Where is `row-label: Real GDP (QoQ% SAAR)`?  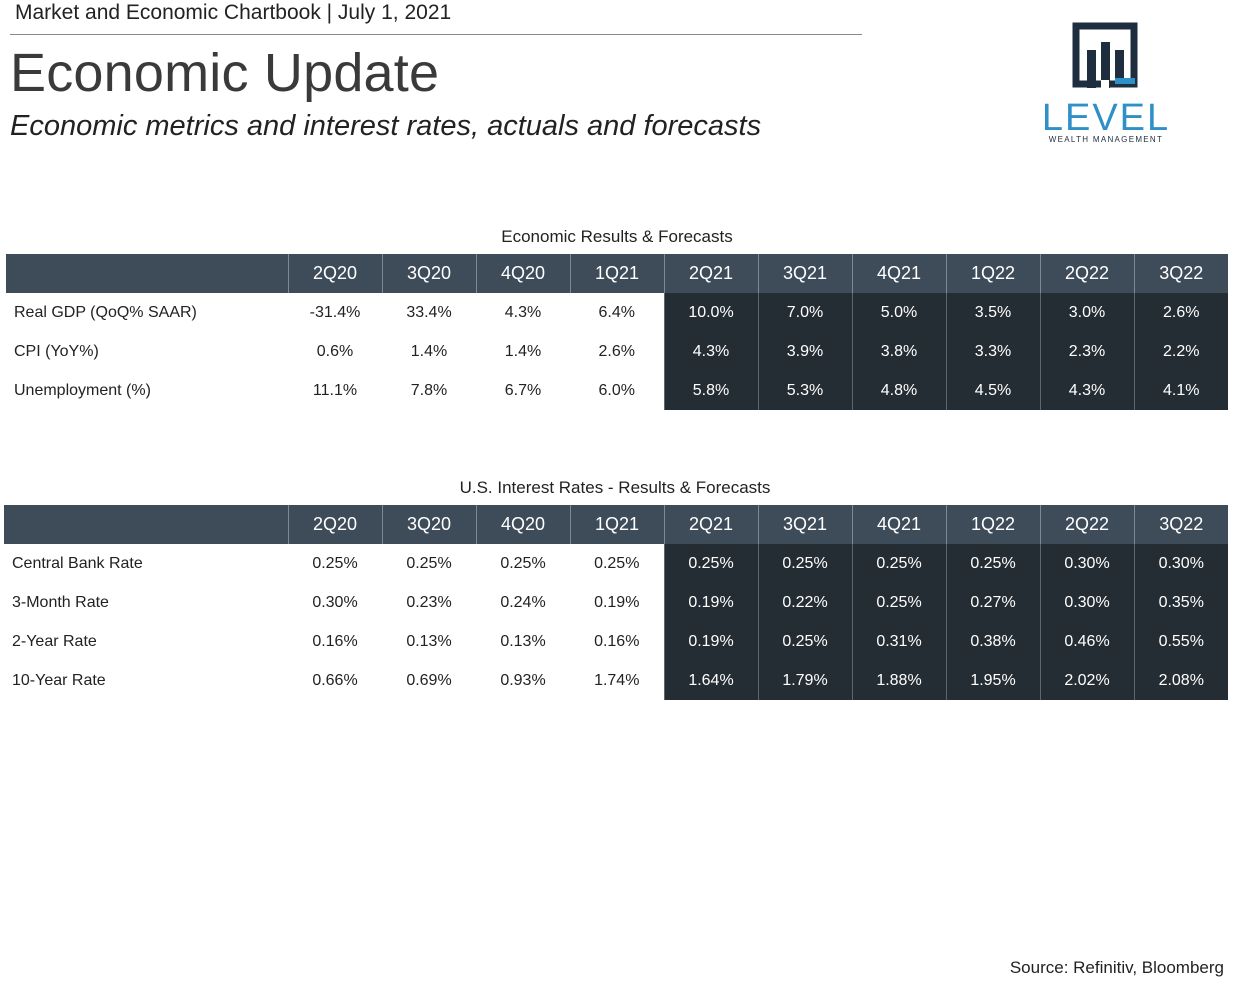
row-label: Real GDP (QoQ% SAAR) is located at coordinates (105, 312).